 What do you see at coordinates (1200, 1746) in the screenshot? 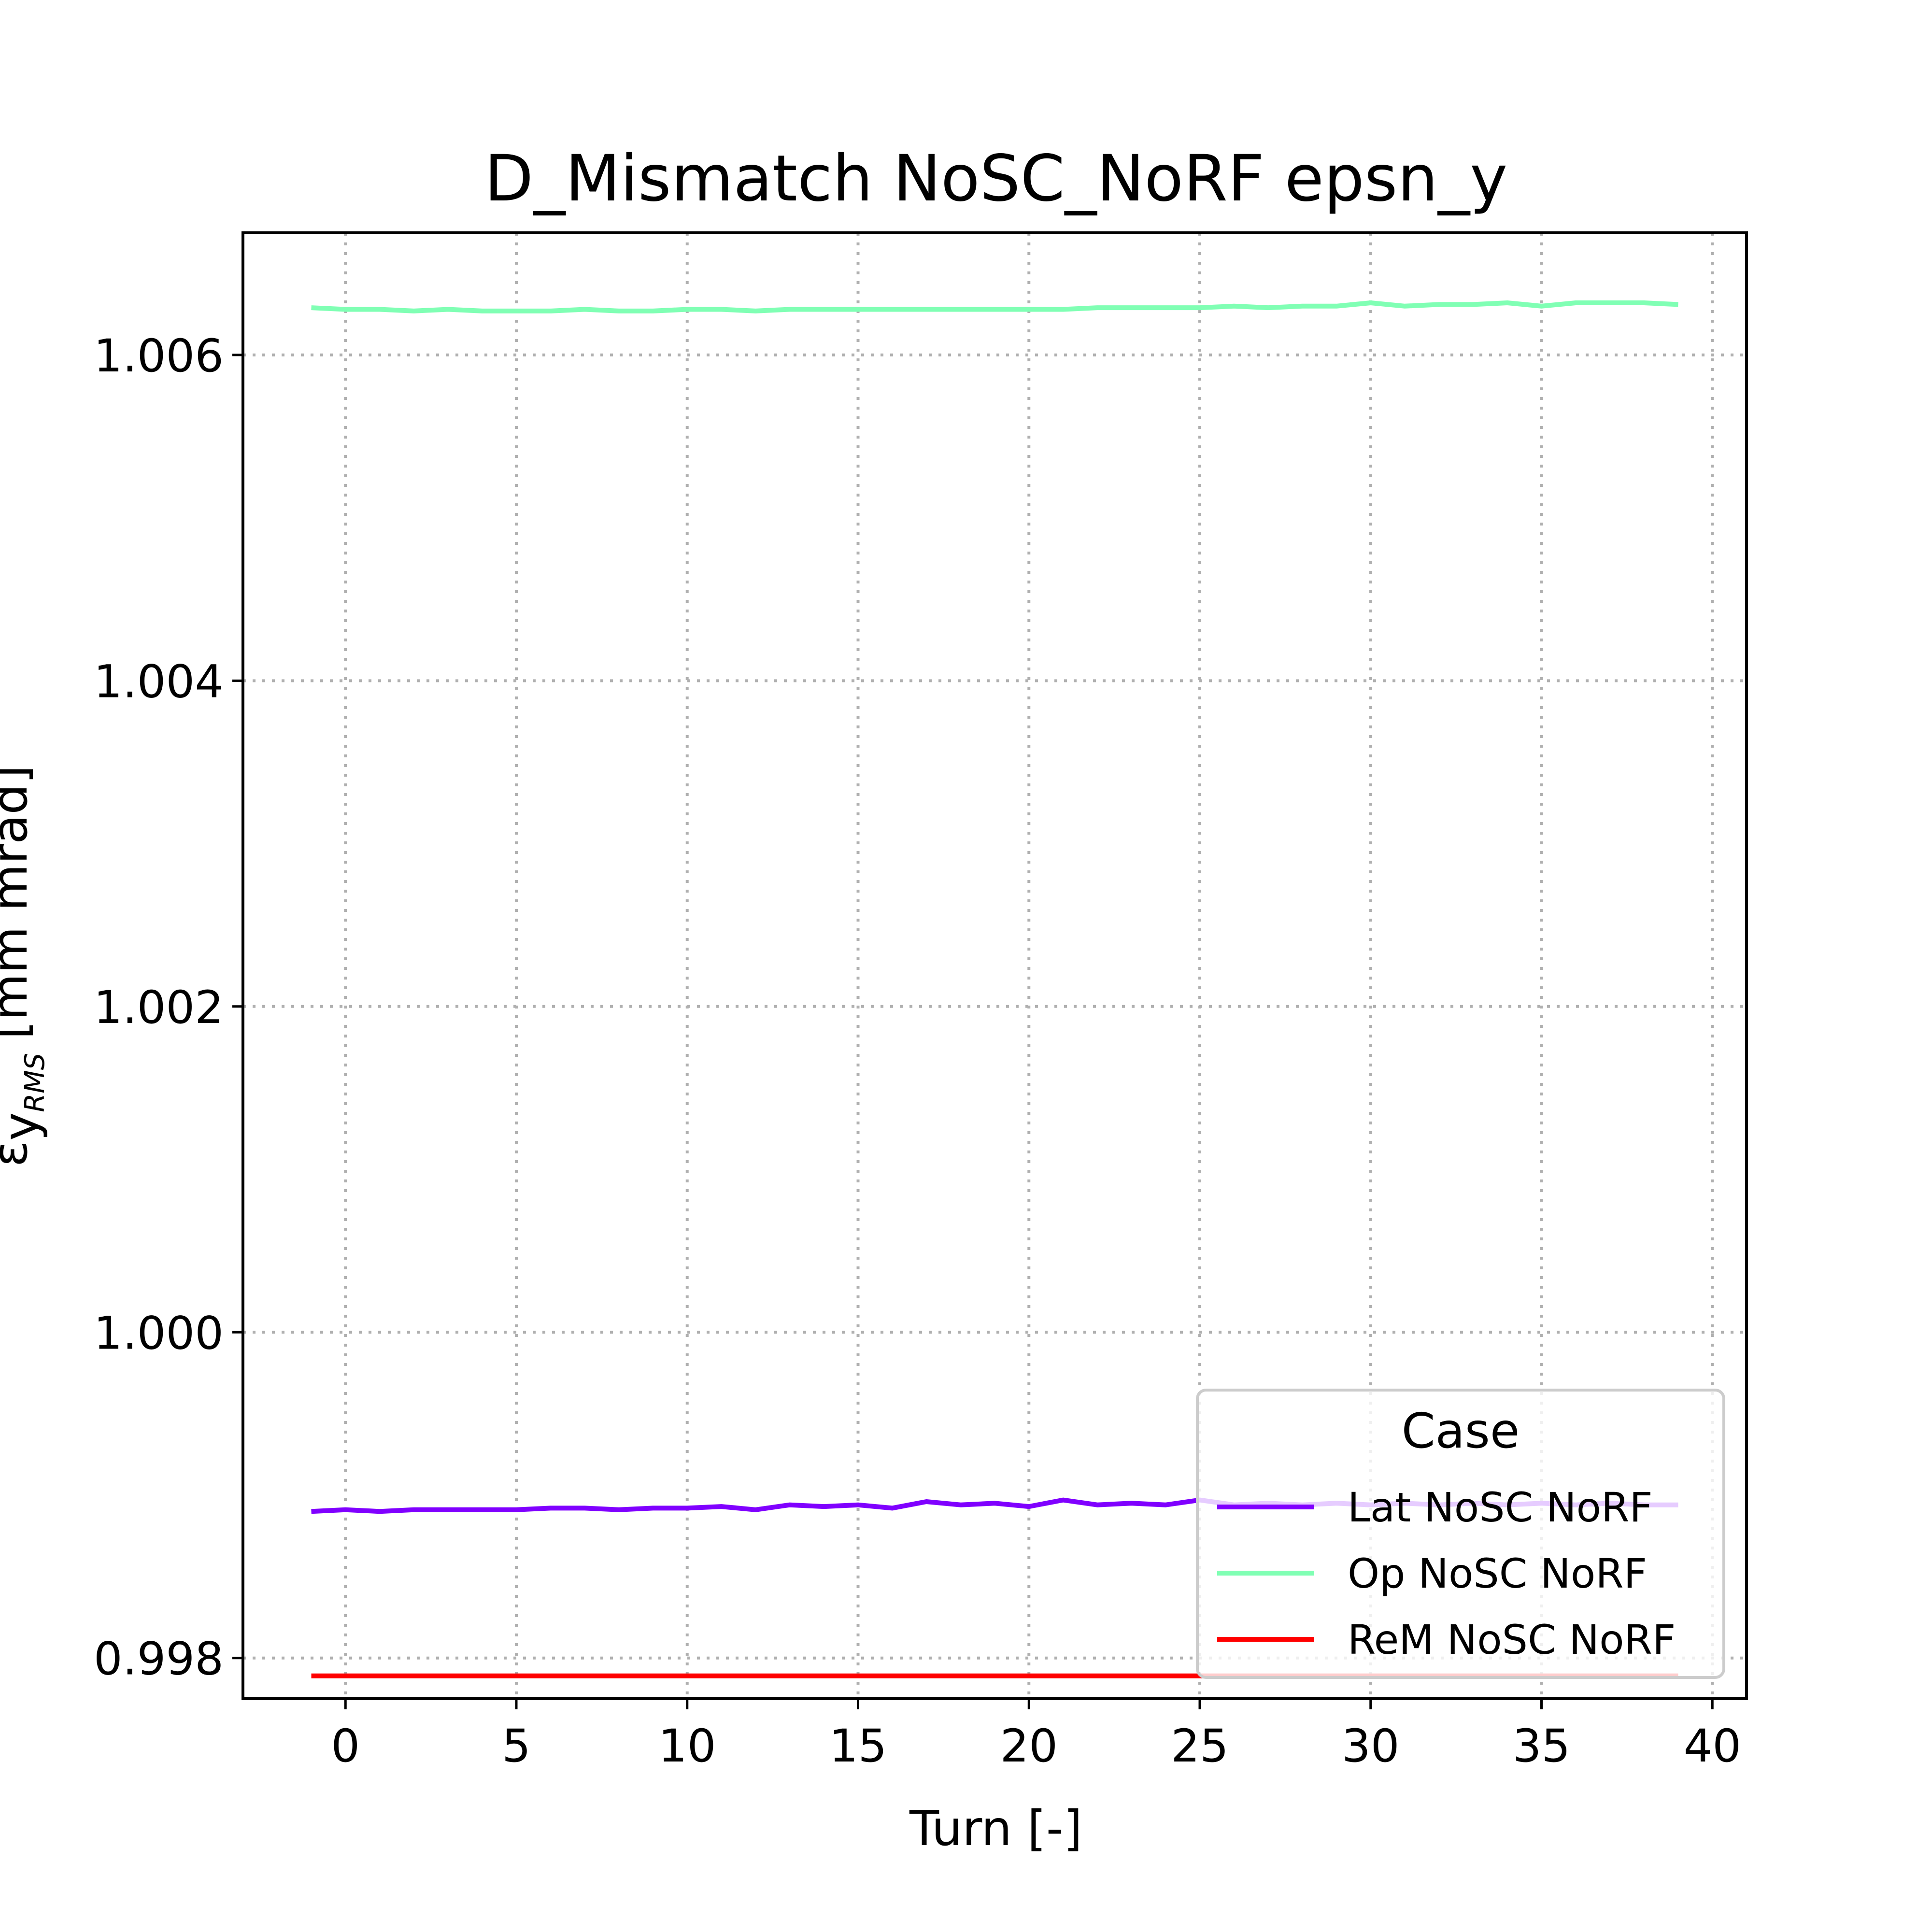
I see `x-tick-label: 25` at bounding box center [1200, 1746].